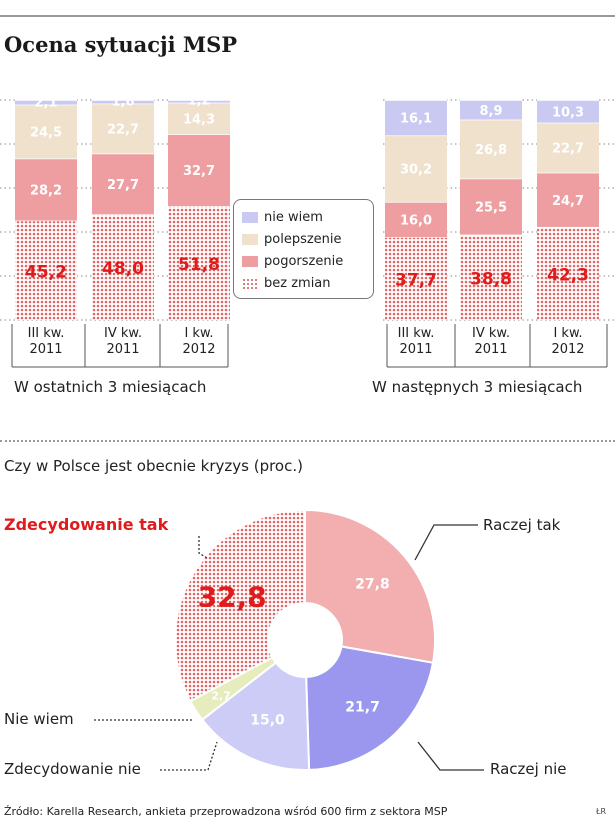 This screenshot has width=615, height=829. Describe the element at coordinates (39, 719) in the screenshot. I see `pie-label-nie-wiem: Nie wiem` at that location.